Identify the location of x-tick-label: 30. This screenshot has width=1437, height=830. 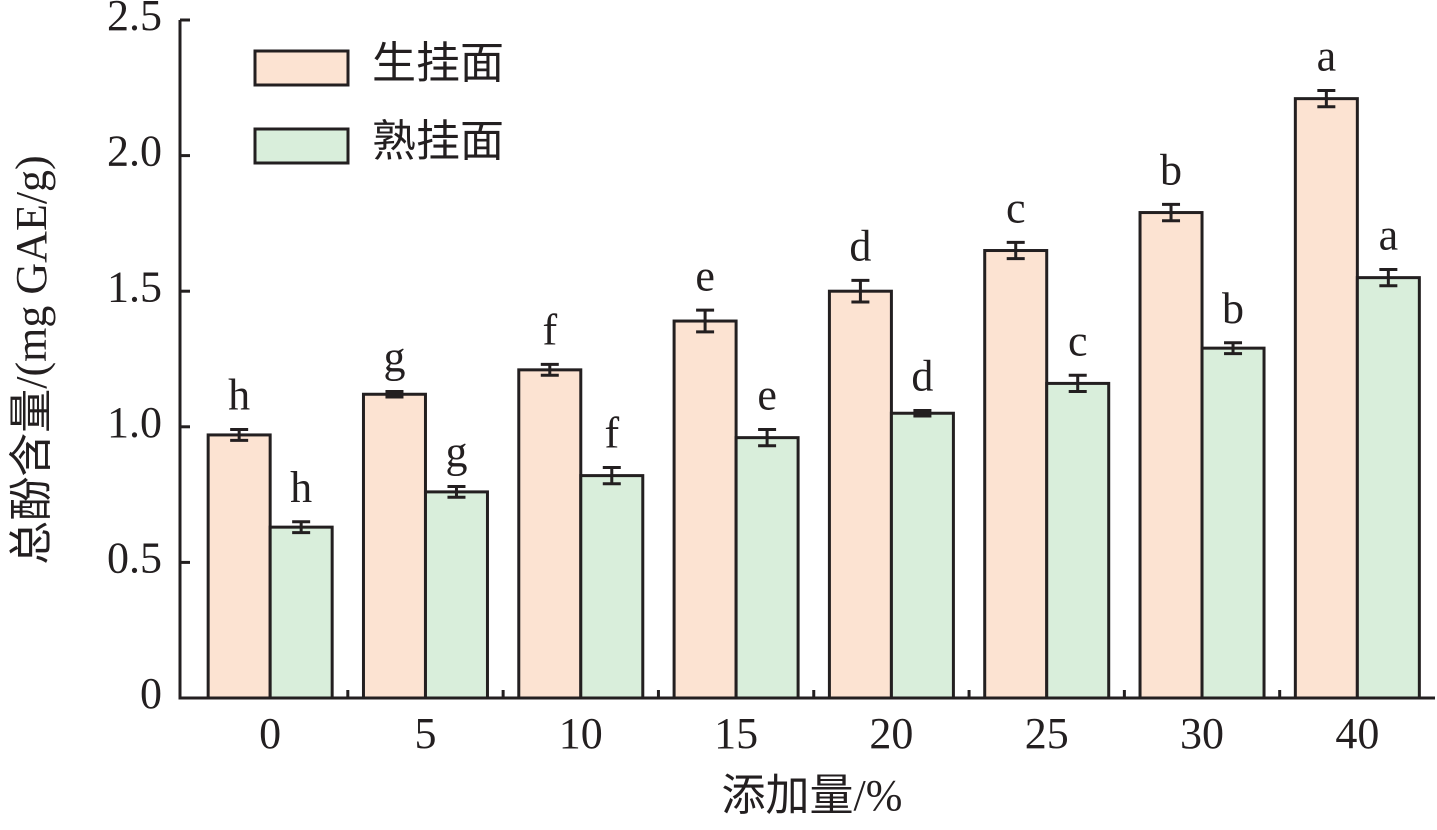
(1202, 733).